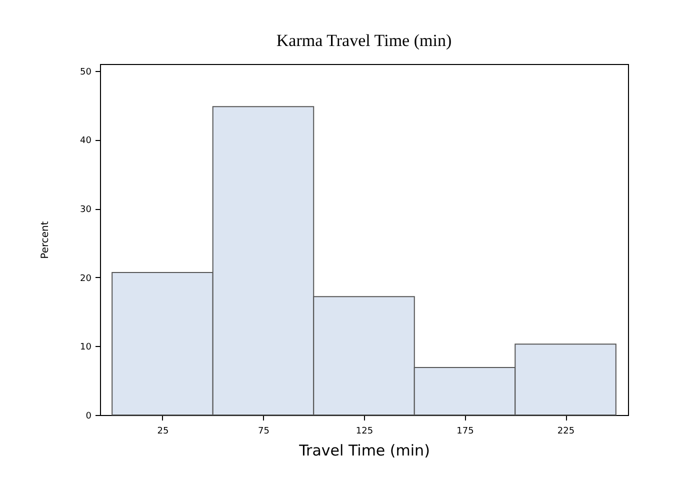 The height and width of the screenshot is (485, 674). Describe the element at coordinates (86, 279) in the screenshot. I see `y-tick-label: 20` at that location.